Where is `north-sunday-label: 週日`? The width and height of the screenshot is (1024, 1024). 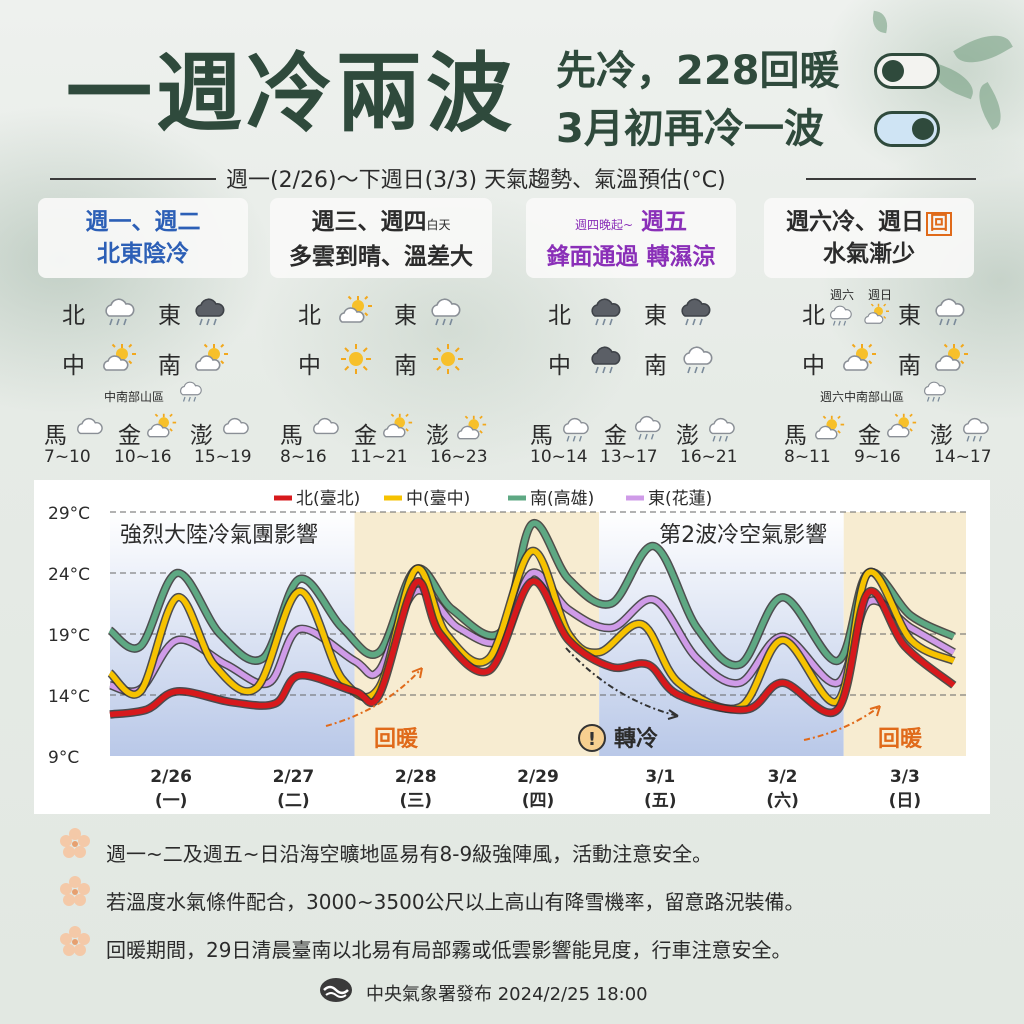 north-sunday-label: 週日 is located at coordinates (880, 295).